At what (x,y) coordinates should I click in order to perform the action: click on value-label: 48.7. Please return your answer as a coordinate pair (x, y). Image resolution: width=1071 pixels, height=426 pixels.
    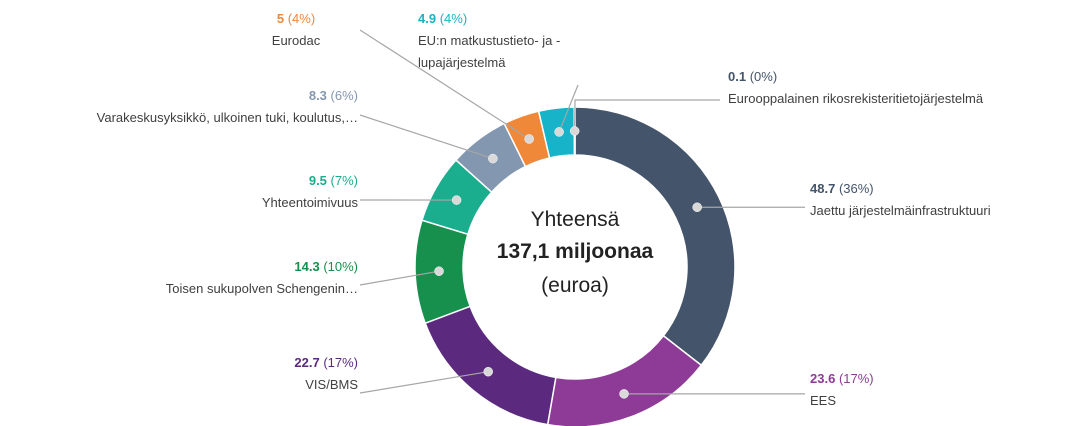
    Looking at the image, I should click on (823, 188).